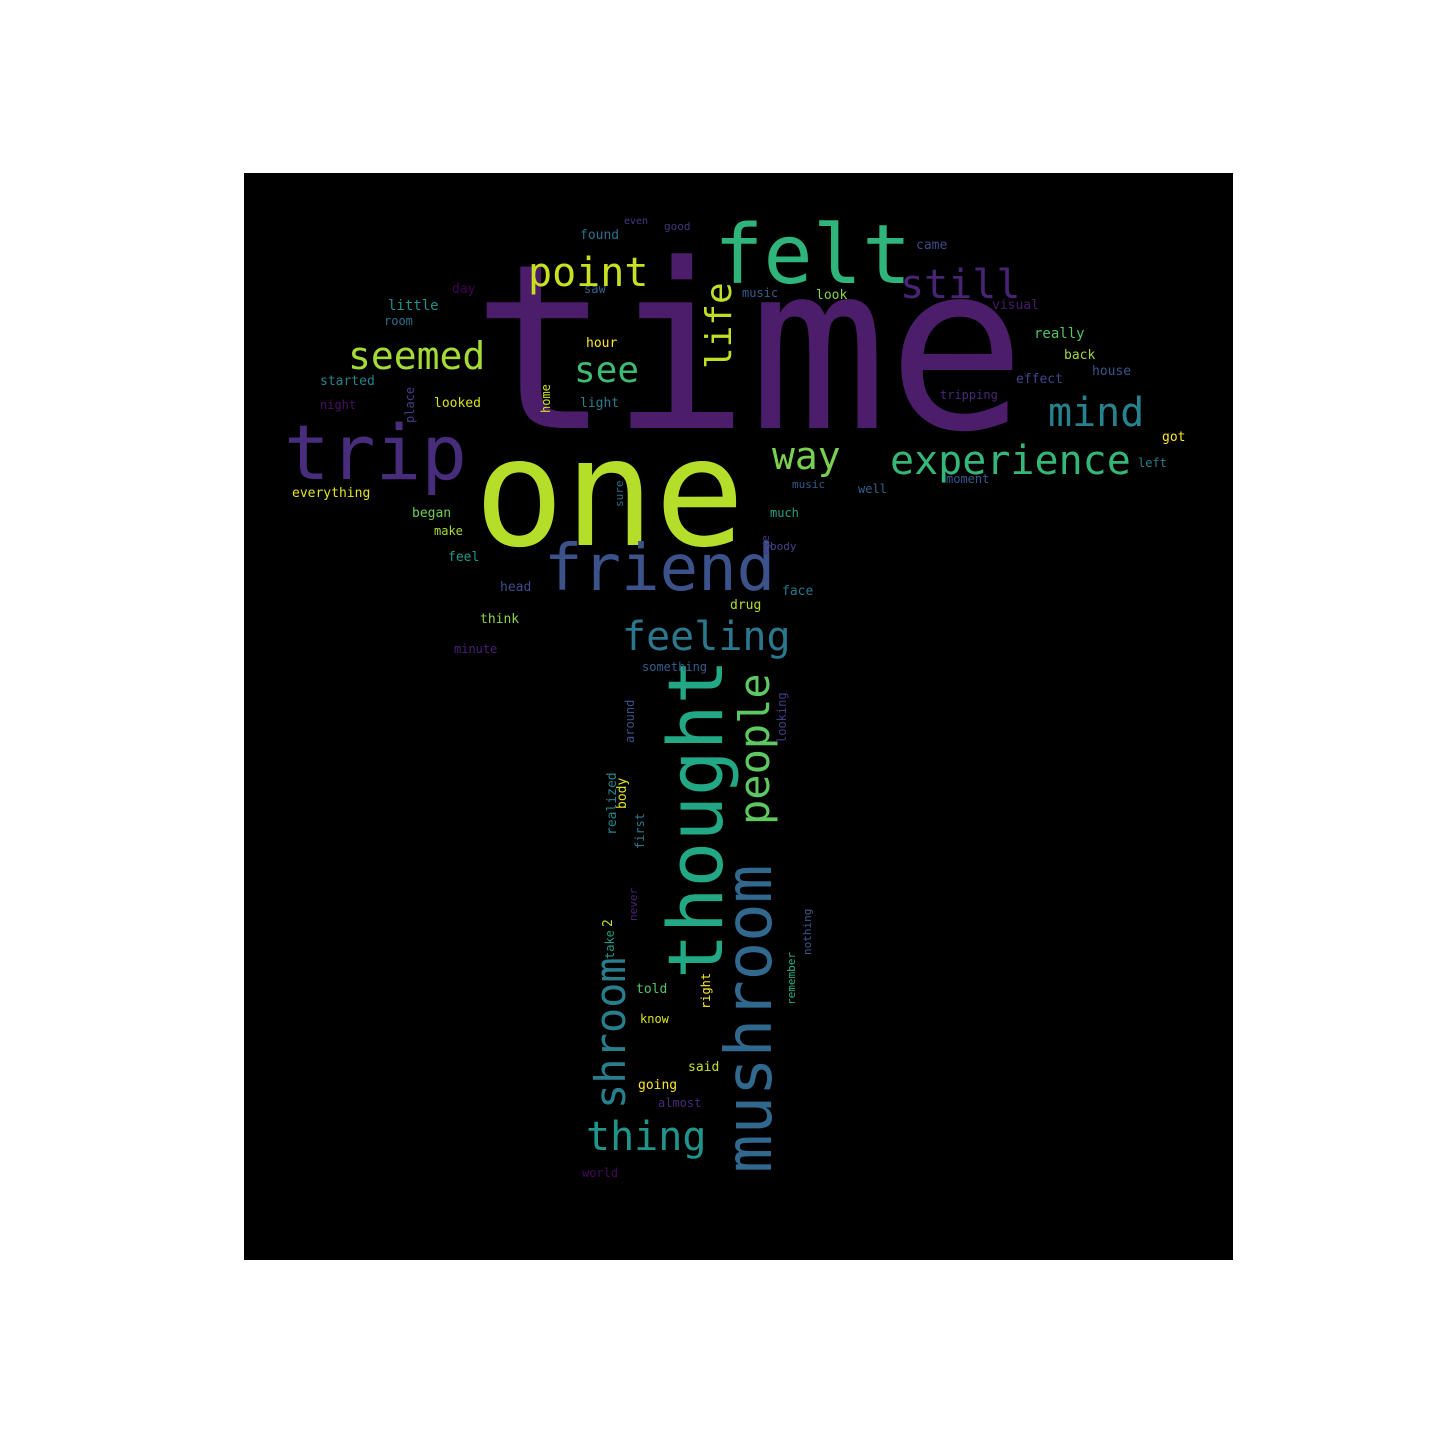 This screenshot has height=1440, width=1440. What do you see at coordinates (706, 637) in the screenshot?
I see `word-feeling: feeling` at bounding box center [706, 637].